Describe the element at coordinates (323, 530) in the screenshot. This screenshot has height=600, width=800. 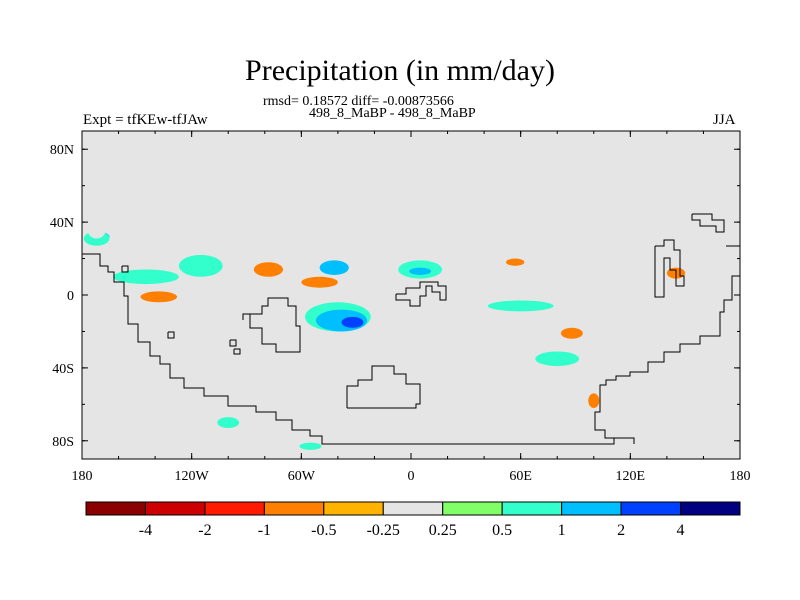
I see `colorbar-label: -0.5` at that location.